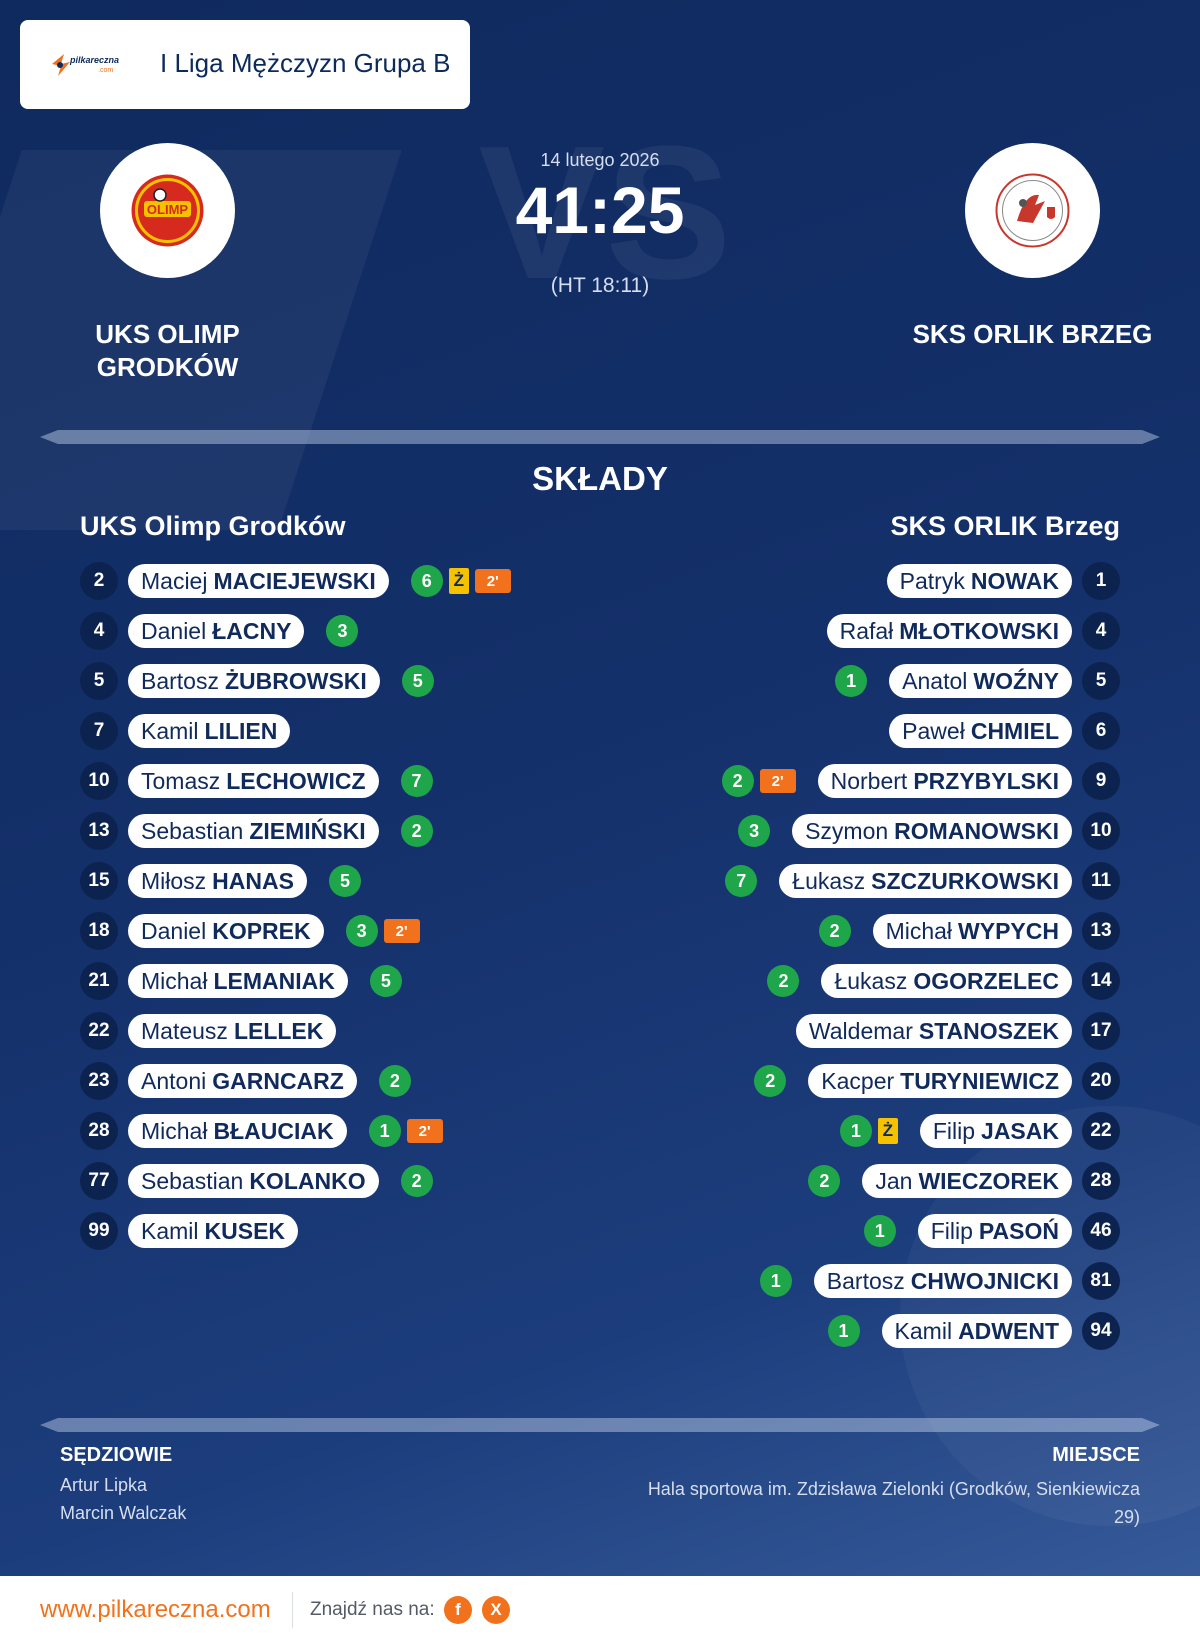 The width and height of the screenshot is (1200, 1646). What do you see at coordinates (295, 1231) in the screenshot?
I see `player-row: 99 Kamil KUSEK` at bounding box center [295, 1231].